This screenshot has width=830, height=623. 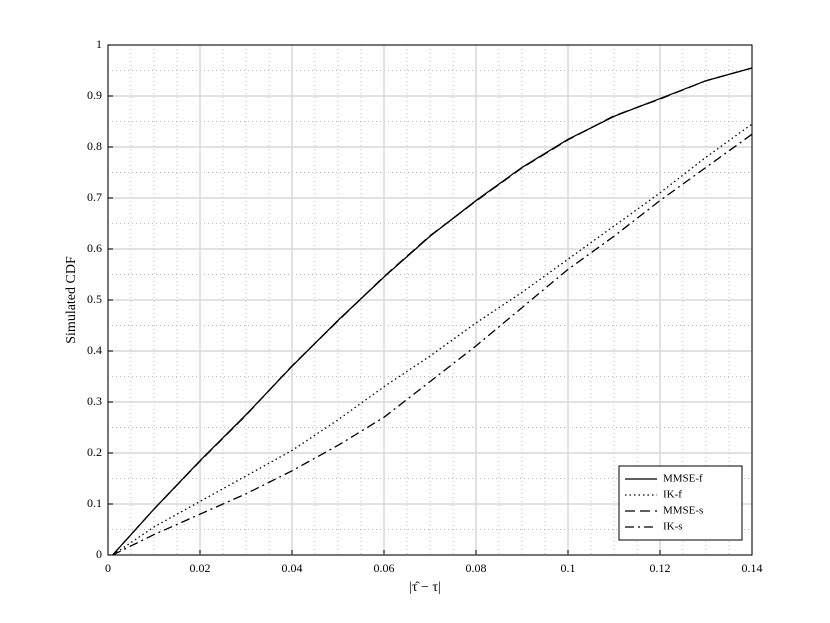 I want to click on x-tick-label: 0.12, so click(x=660, y=568).